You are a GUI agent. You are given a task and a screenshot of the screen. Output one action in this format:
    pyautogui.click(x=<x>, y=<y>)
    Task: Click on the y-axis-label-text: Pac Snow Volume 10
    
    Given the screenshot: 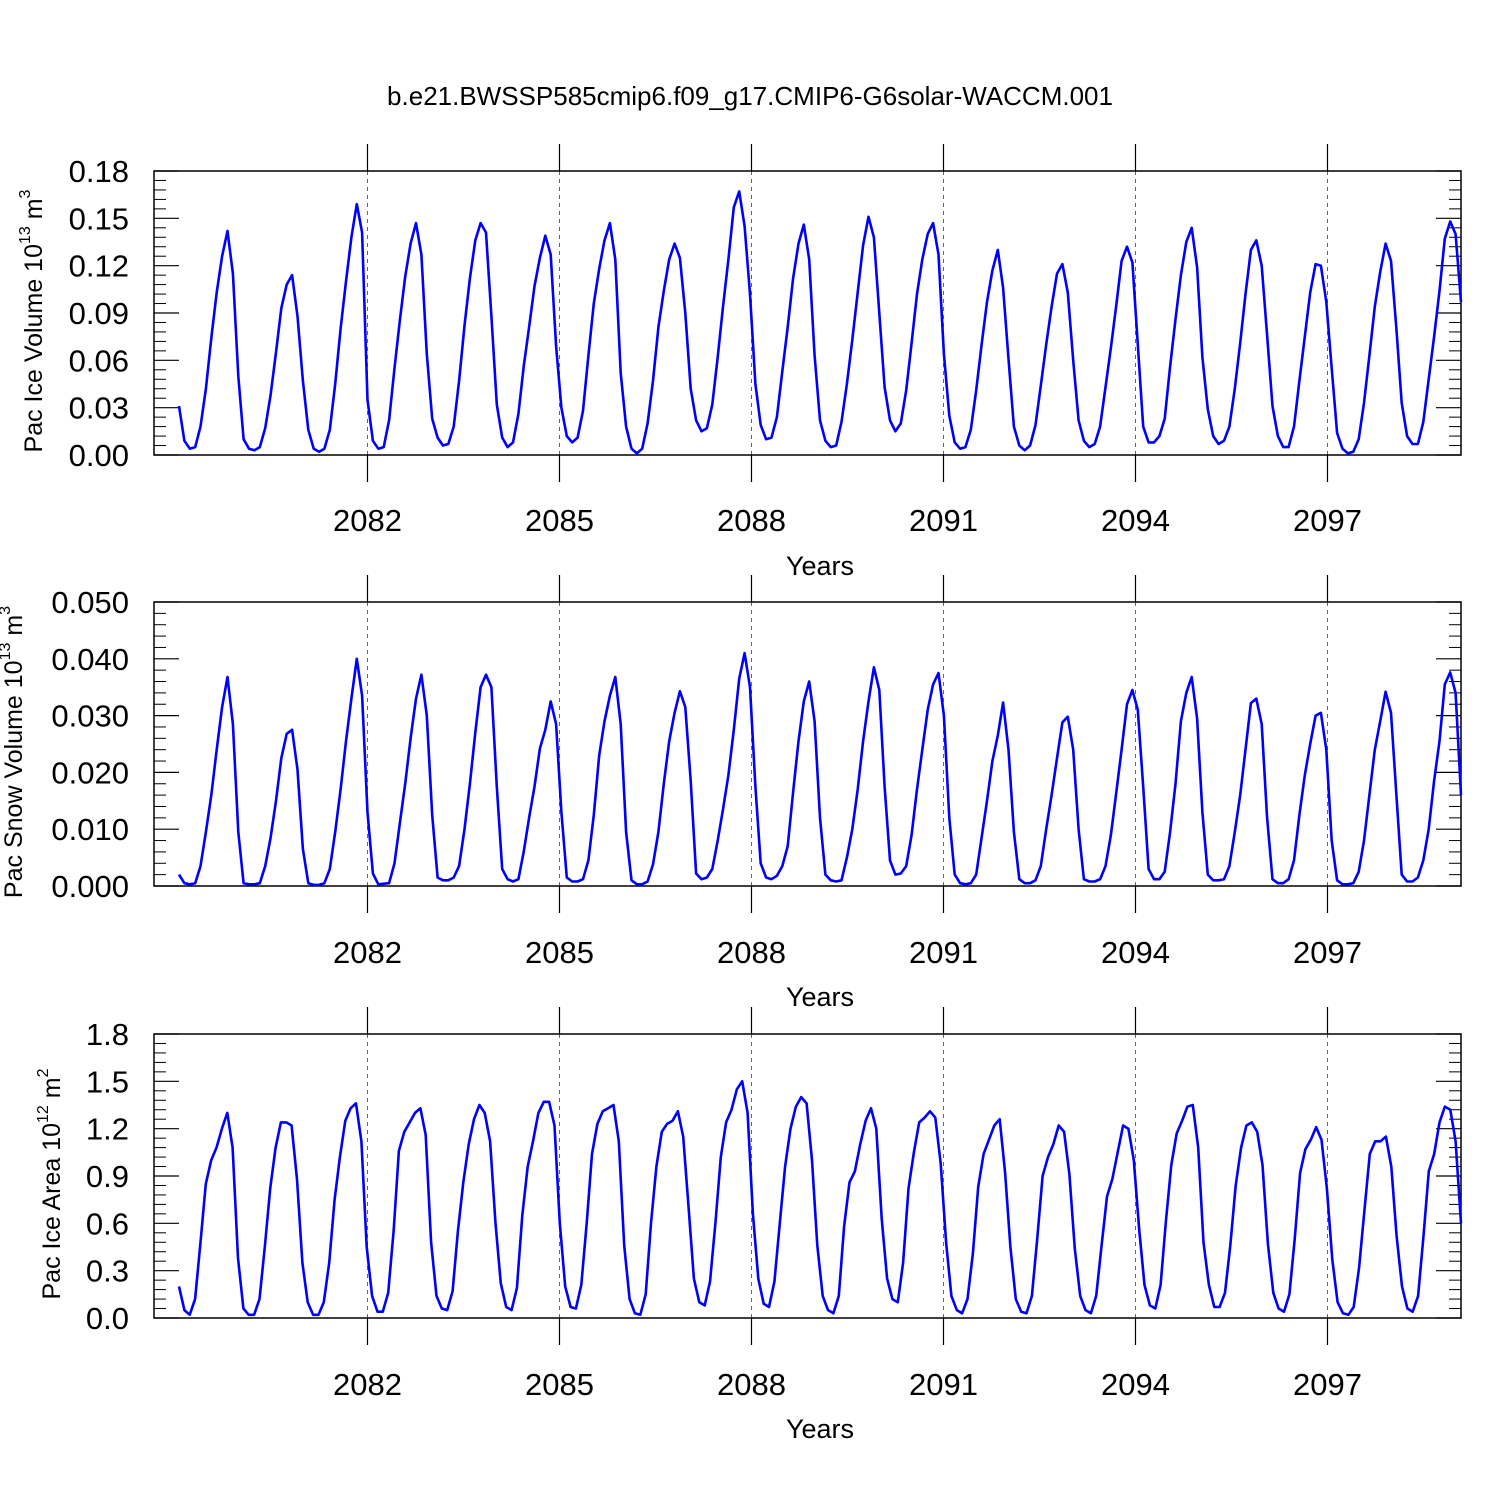 What is the action you would take?
    pyautogui.click(x=14, y=779)
    